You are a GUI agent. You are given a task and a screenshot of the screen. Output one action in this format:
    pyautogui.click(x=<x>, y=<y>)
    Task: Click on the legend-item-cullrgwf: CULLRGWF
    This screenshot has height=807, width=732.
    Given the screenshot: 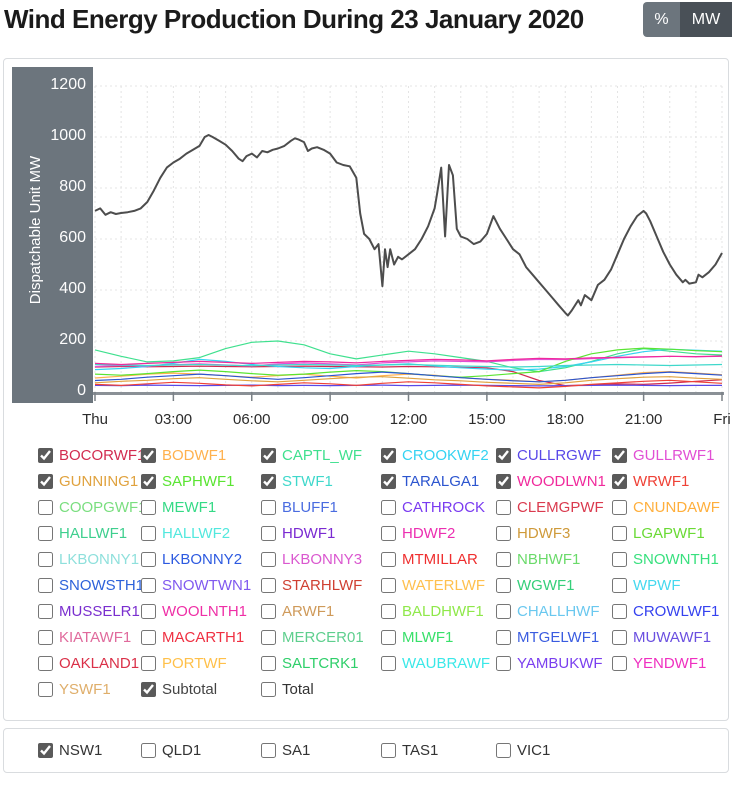 What is the action you would take?
    pyautogui.click(x=554, y=455)
    